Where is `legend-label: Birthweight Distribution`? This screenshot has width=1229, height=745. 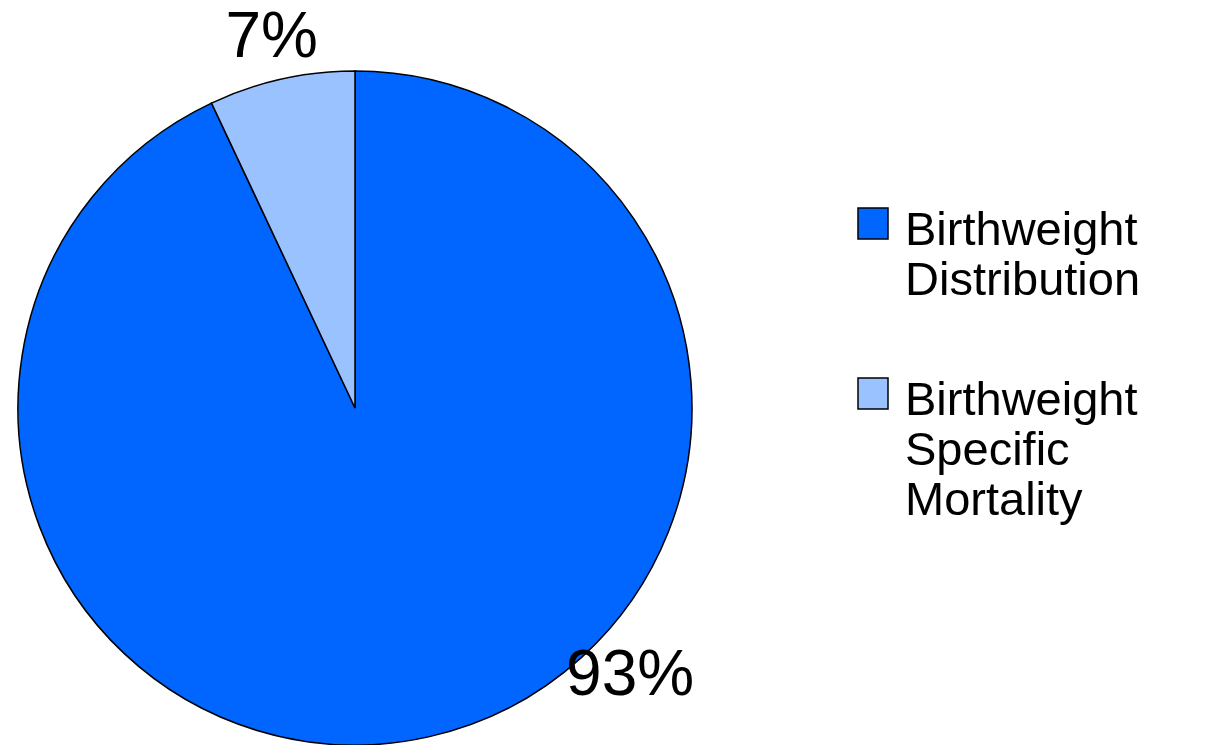 legend-label: Birthweight Distribution is located at coordinates (1023, 253).